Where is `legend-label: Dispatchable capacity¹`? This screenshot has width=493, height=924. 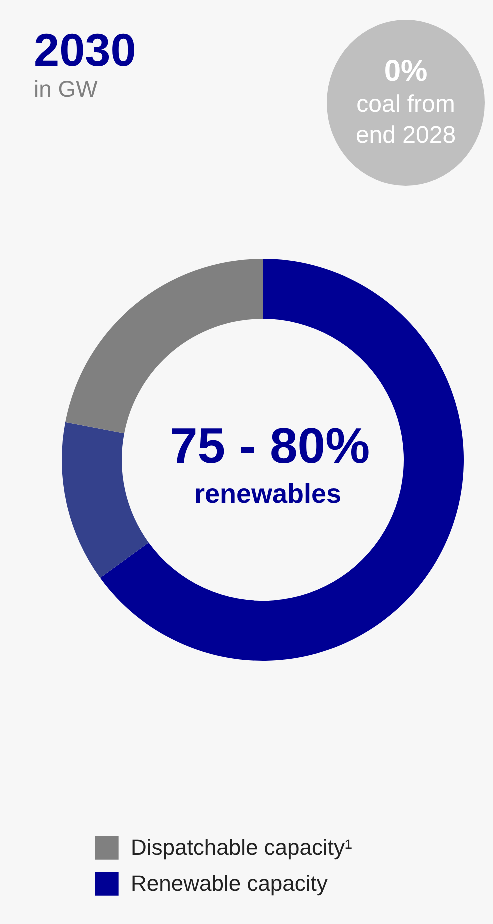 legend-label: Dispatchable capacity¹ is located at coordinates (241, 847).